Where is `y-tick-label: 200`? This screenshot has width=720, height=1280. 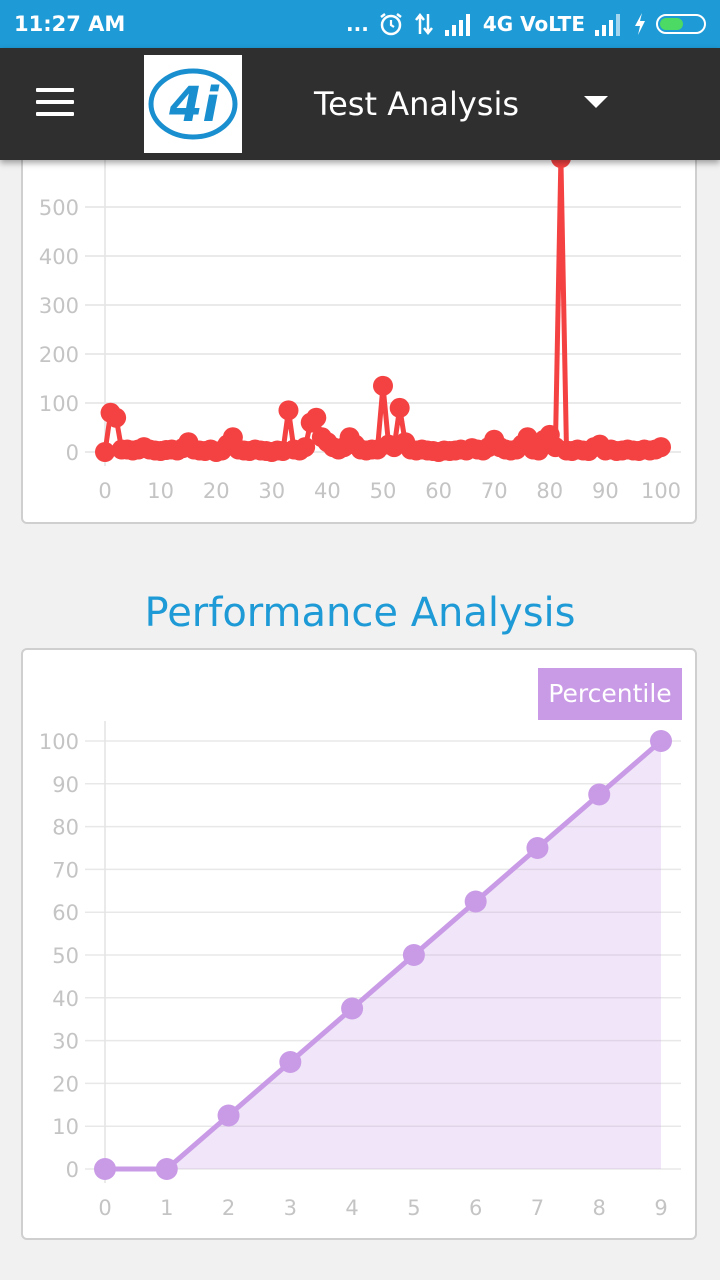
y-tick-label: 200 is located at coordinates (59, 355).